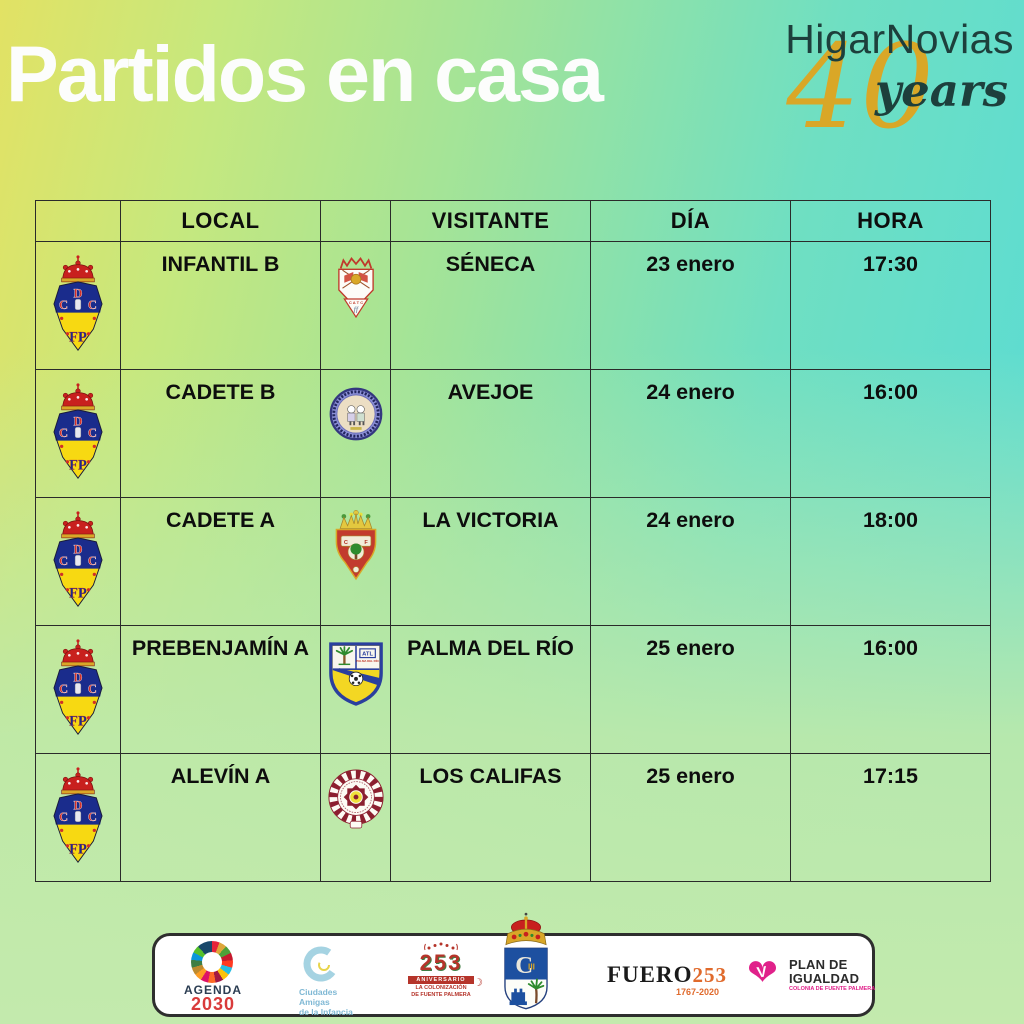 This screenshot has width=1024, height=1024. I want to click on heart-icon: ❤, so click(763, 972).